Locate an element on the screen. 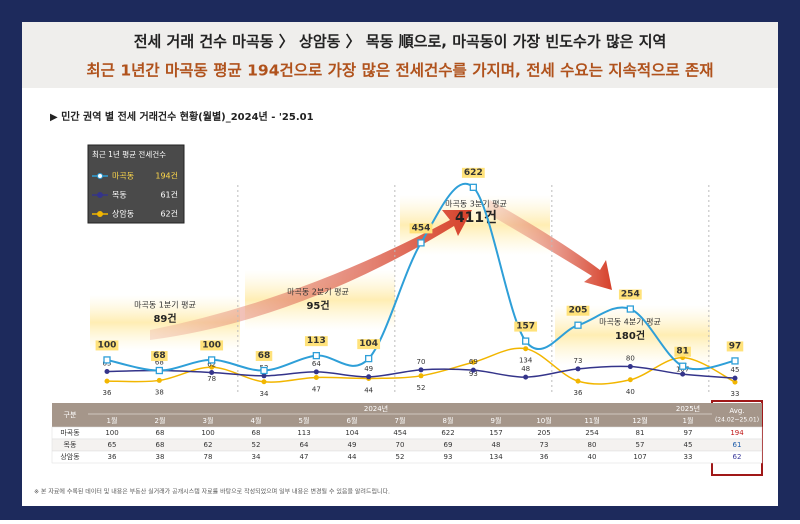 The image size is (800, 524). month-header: 2월 is located at coordinates (160, 420).